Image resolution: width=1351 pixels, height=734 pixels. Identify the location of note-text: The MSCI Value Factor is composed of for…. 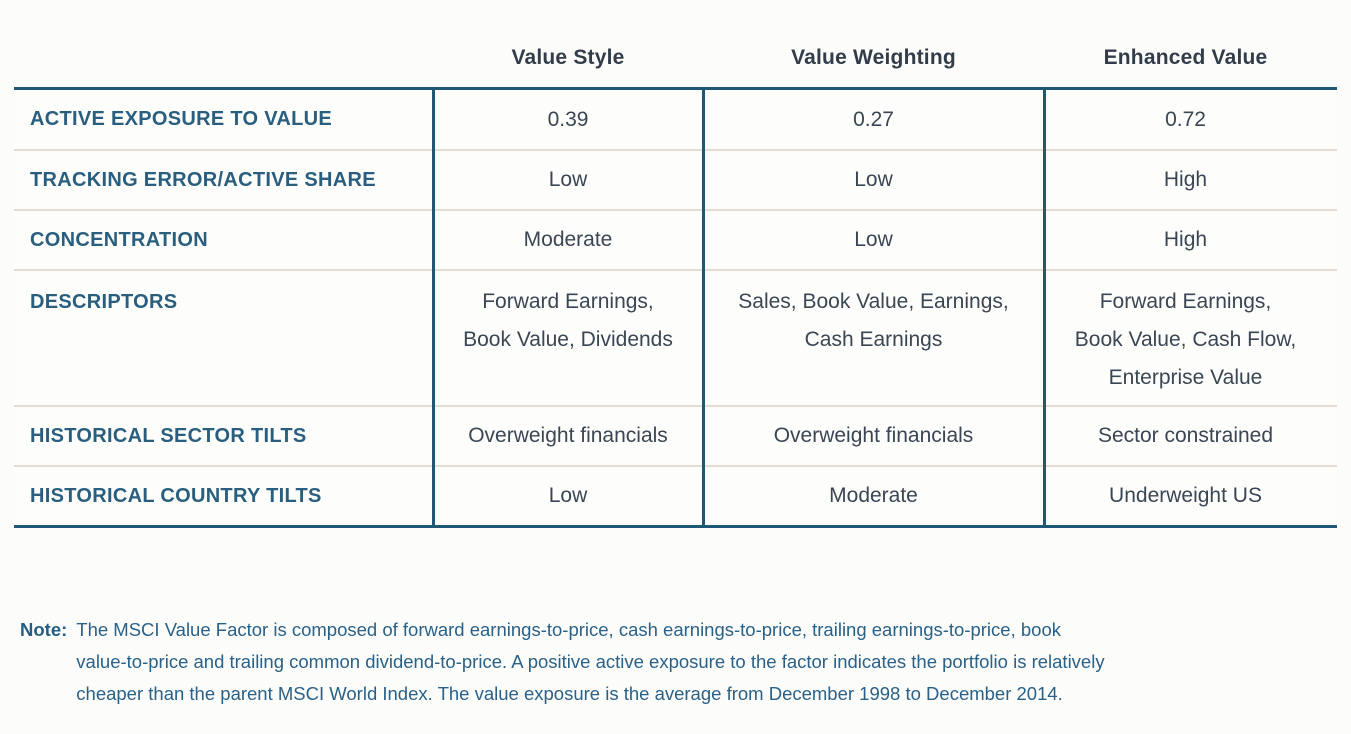
(590, 662).